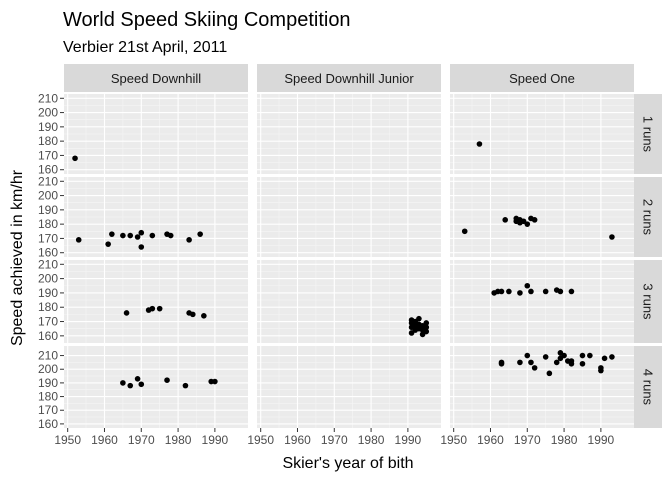  What do you see at coordinates (207, 20) in the screenshot?
I see `chart-title: World Speed Skiing Competition` at bounding box center [207, 20].